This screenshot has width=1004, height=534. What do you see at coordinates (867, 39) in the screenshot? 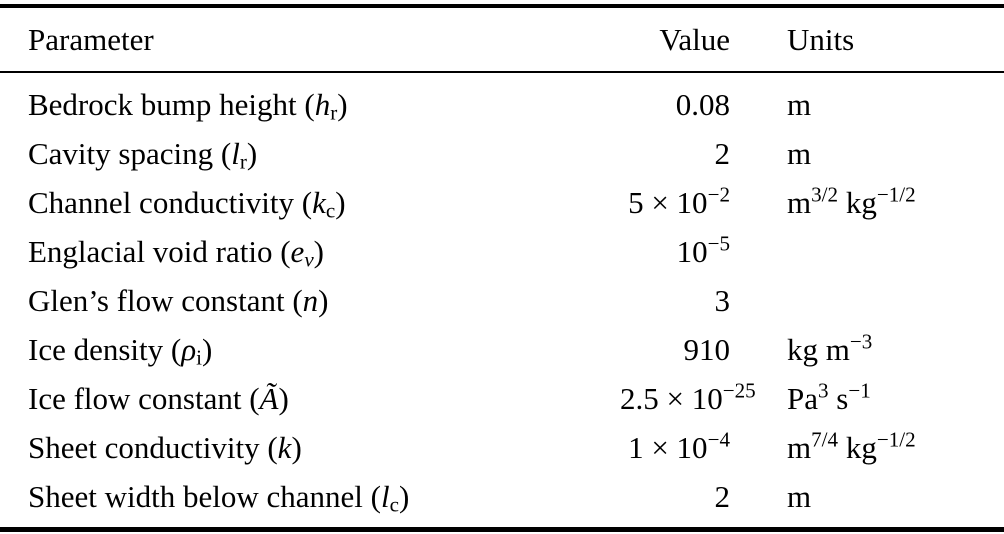
I see `column-header-units: Units` at bounding box center [867, 39].